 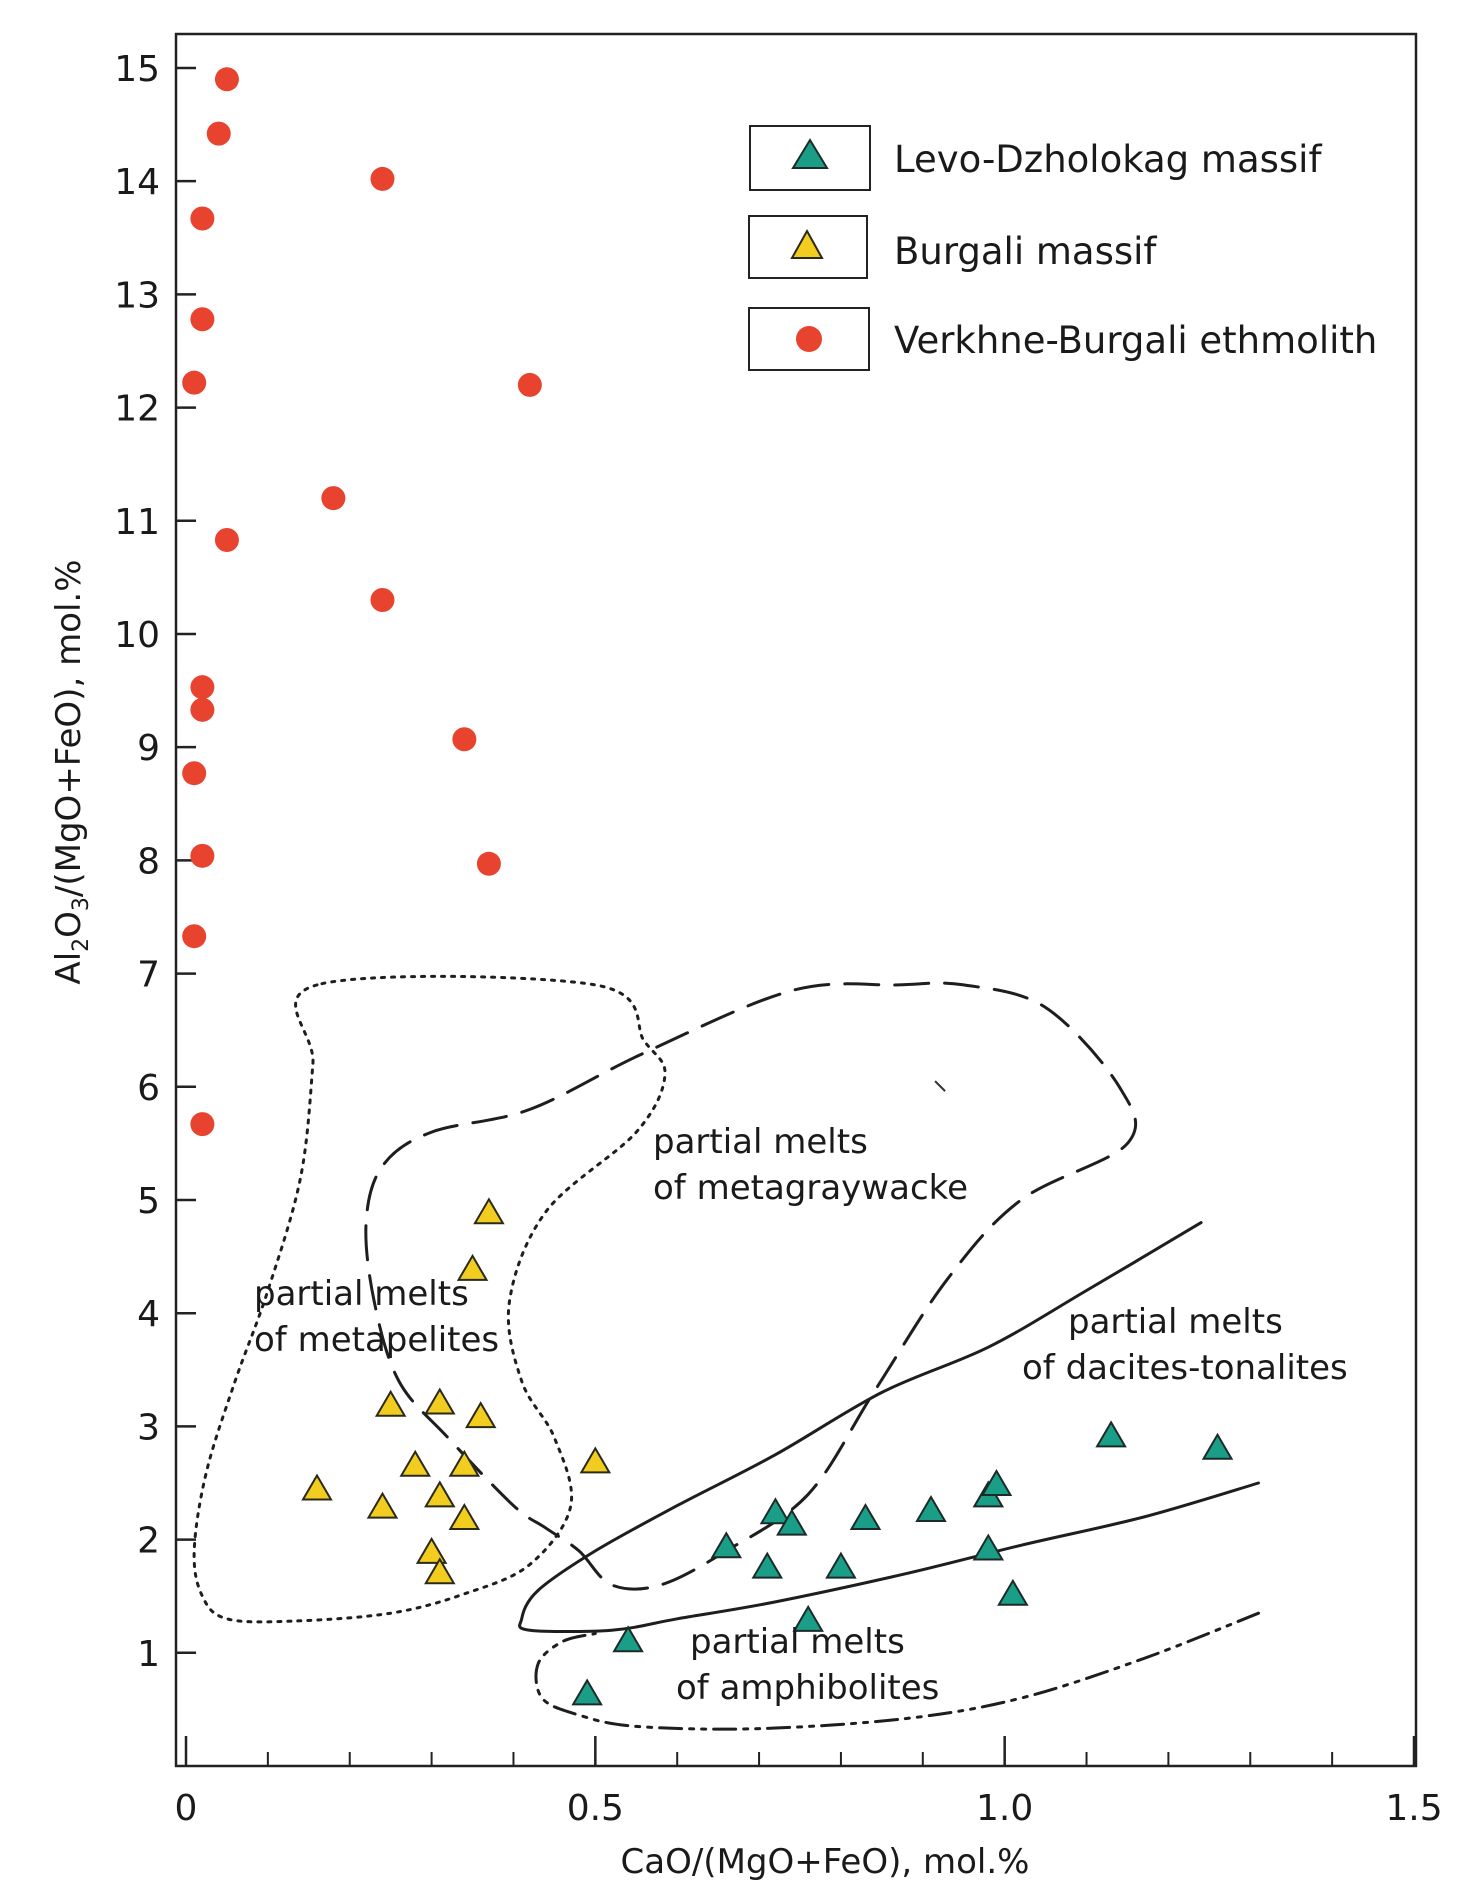 I want to click on stray-mark, so click(x=940, y=1086).